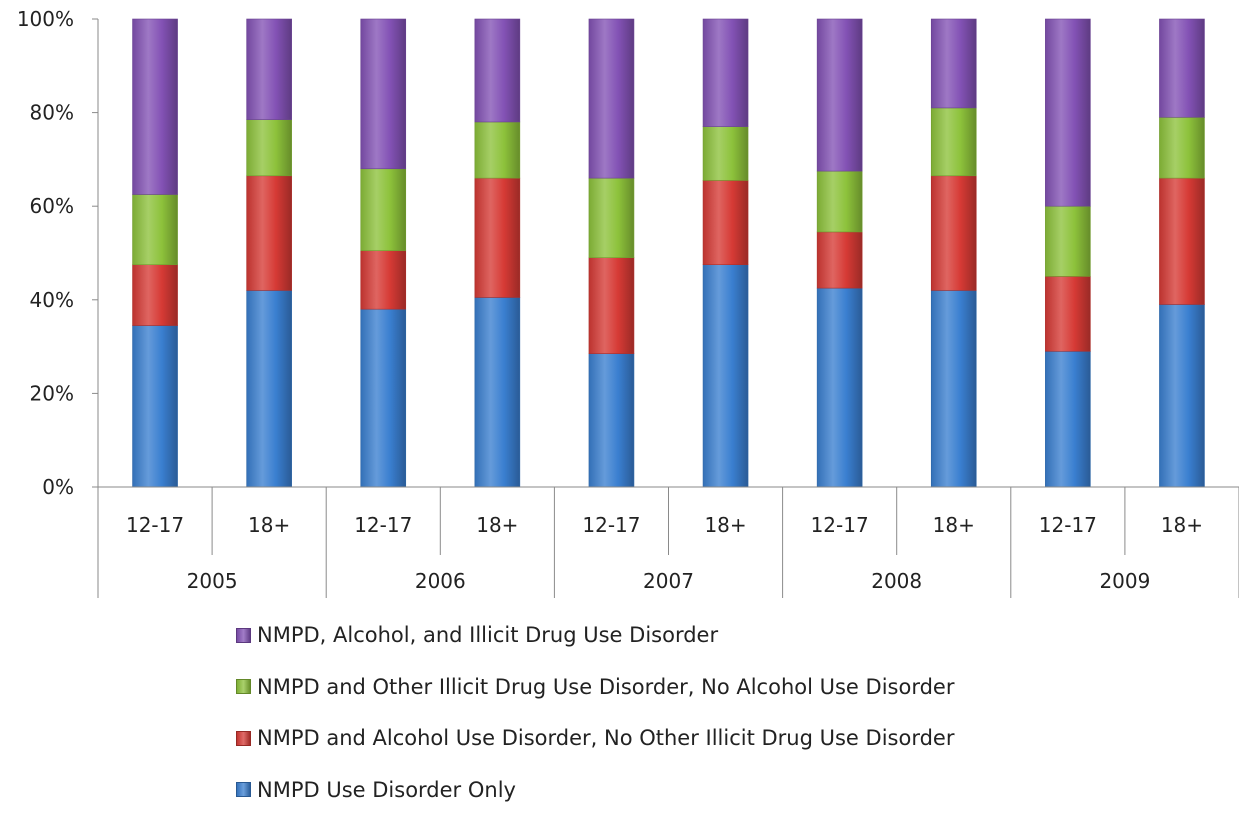 The height and width of the screenshot is (828, 1239). I want to click on y-tick-label: 80%, so click(52, 113).